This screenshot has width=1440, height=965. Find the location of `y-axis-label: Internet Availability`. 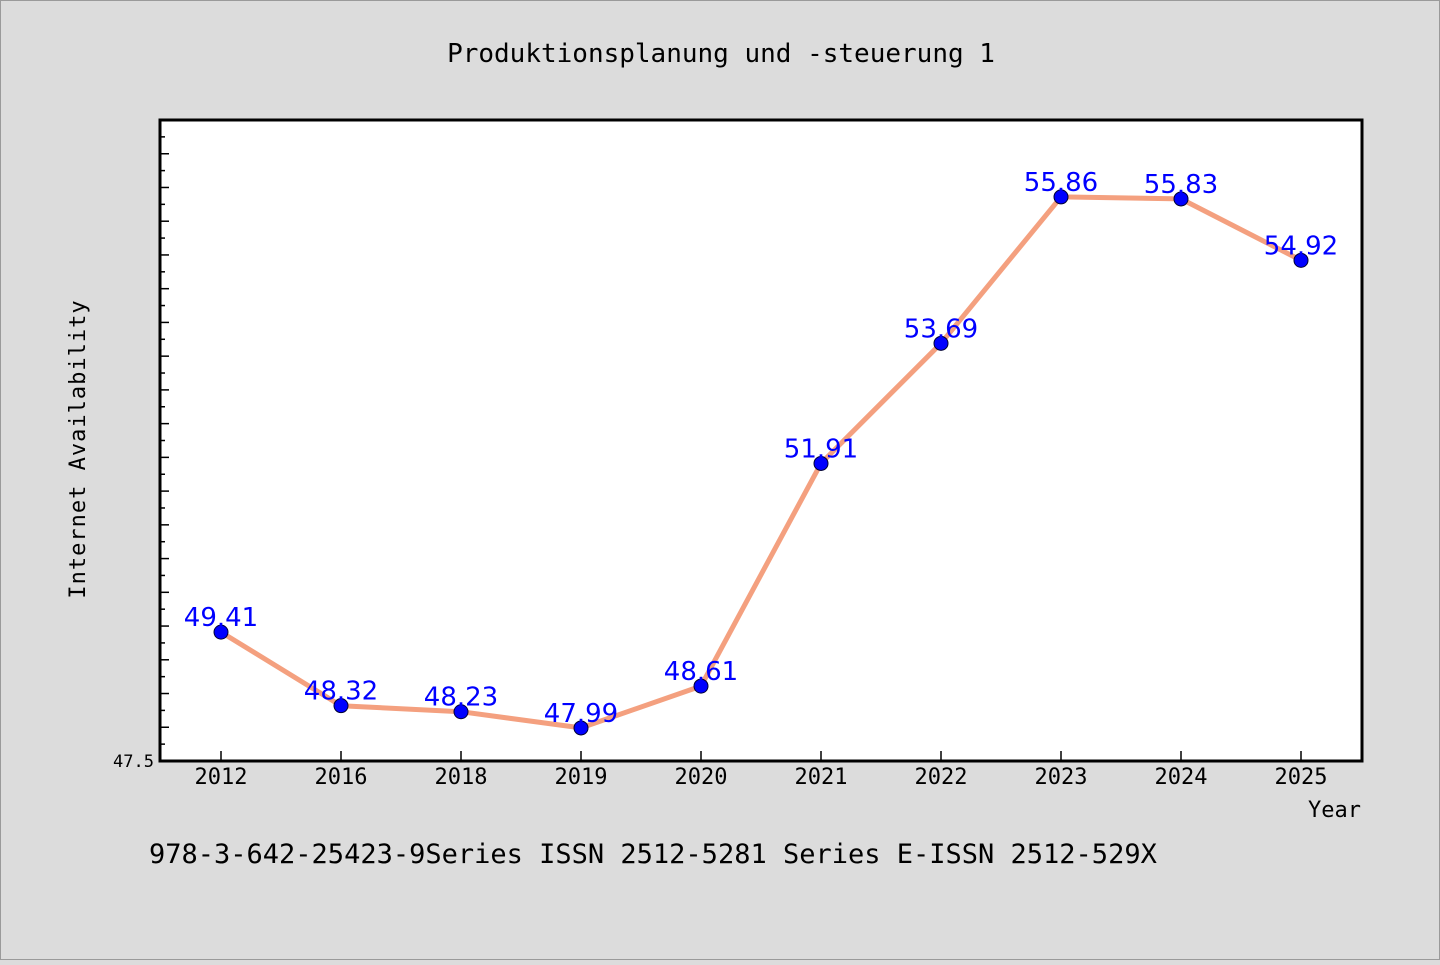

y-axis-label: Internet Availability is located at coordinates (78, 448).